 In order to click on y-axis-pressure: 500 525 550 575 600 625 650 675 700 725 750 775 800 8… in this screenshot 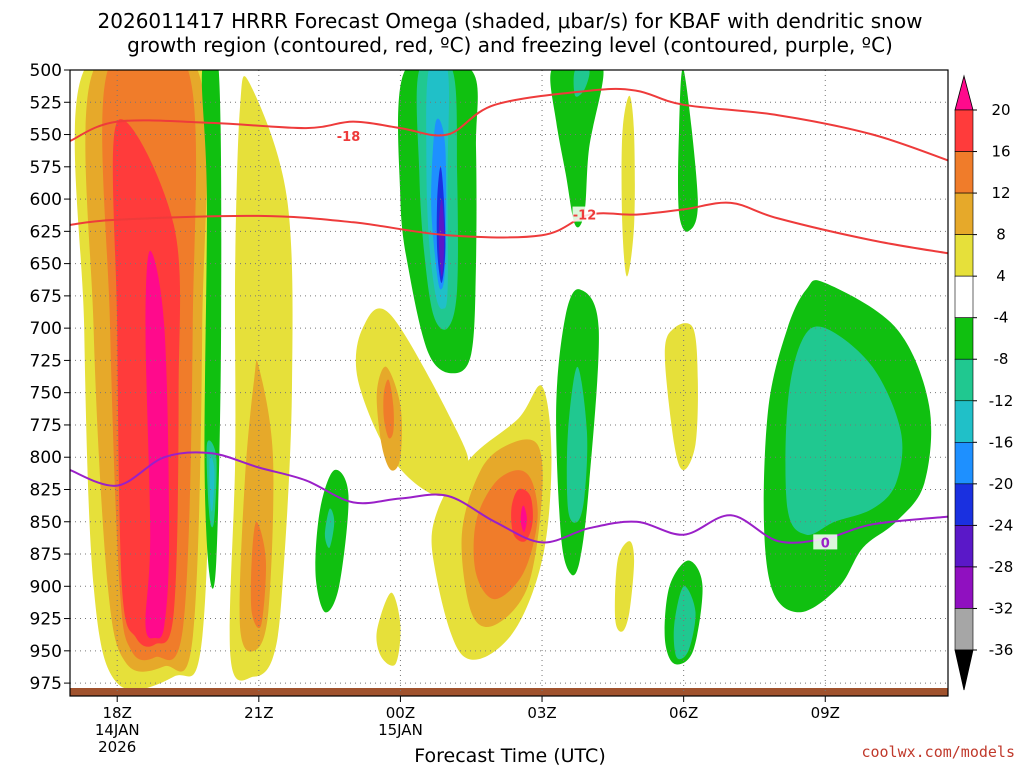, I will do `click(50, 377)`.